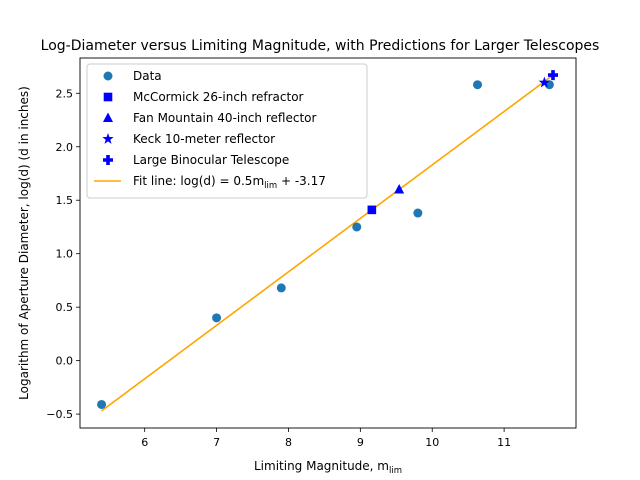 This screenshot has width=640, height=480. What do you see at coordinates (504, 442) in the screenshot?
I see `x-tick-label: 11` at bounding box center [504, 442].